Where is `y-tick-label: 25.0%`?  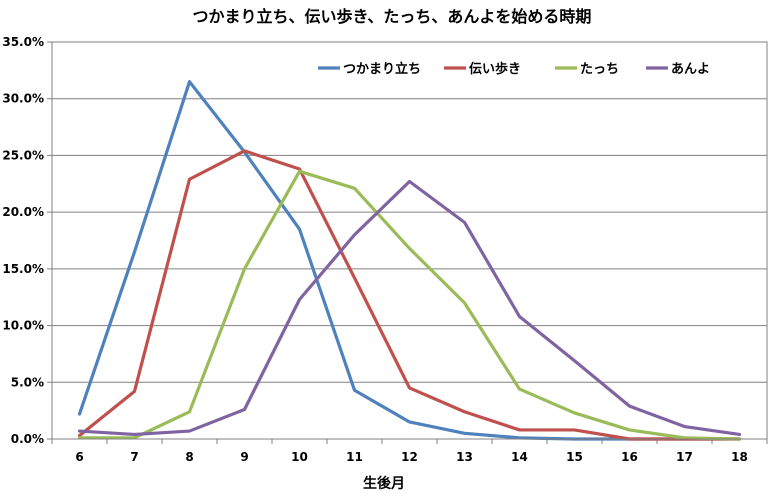
y-tick-label: 25.0% is located at coordinates (23, 155).